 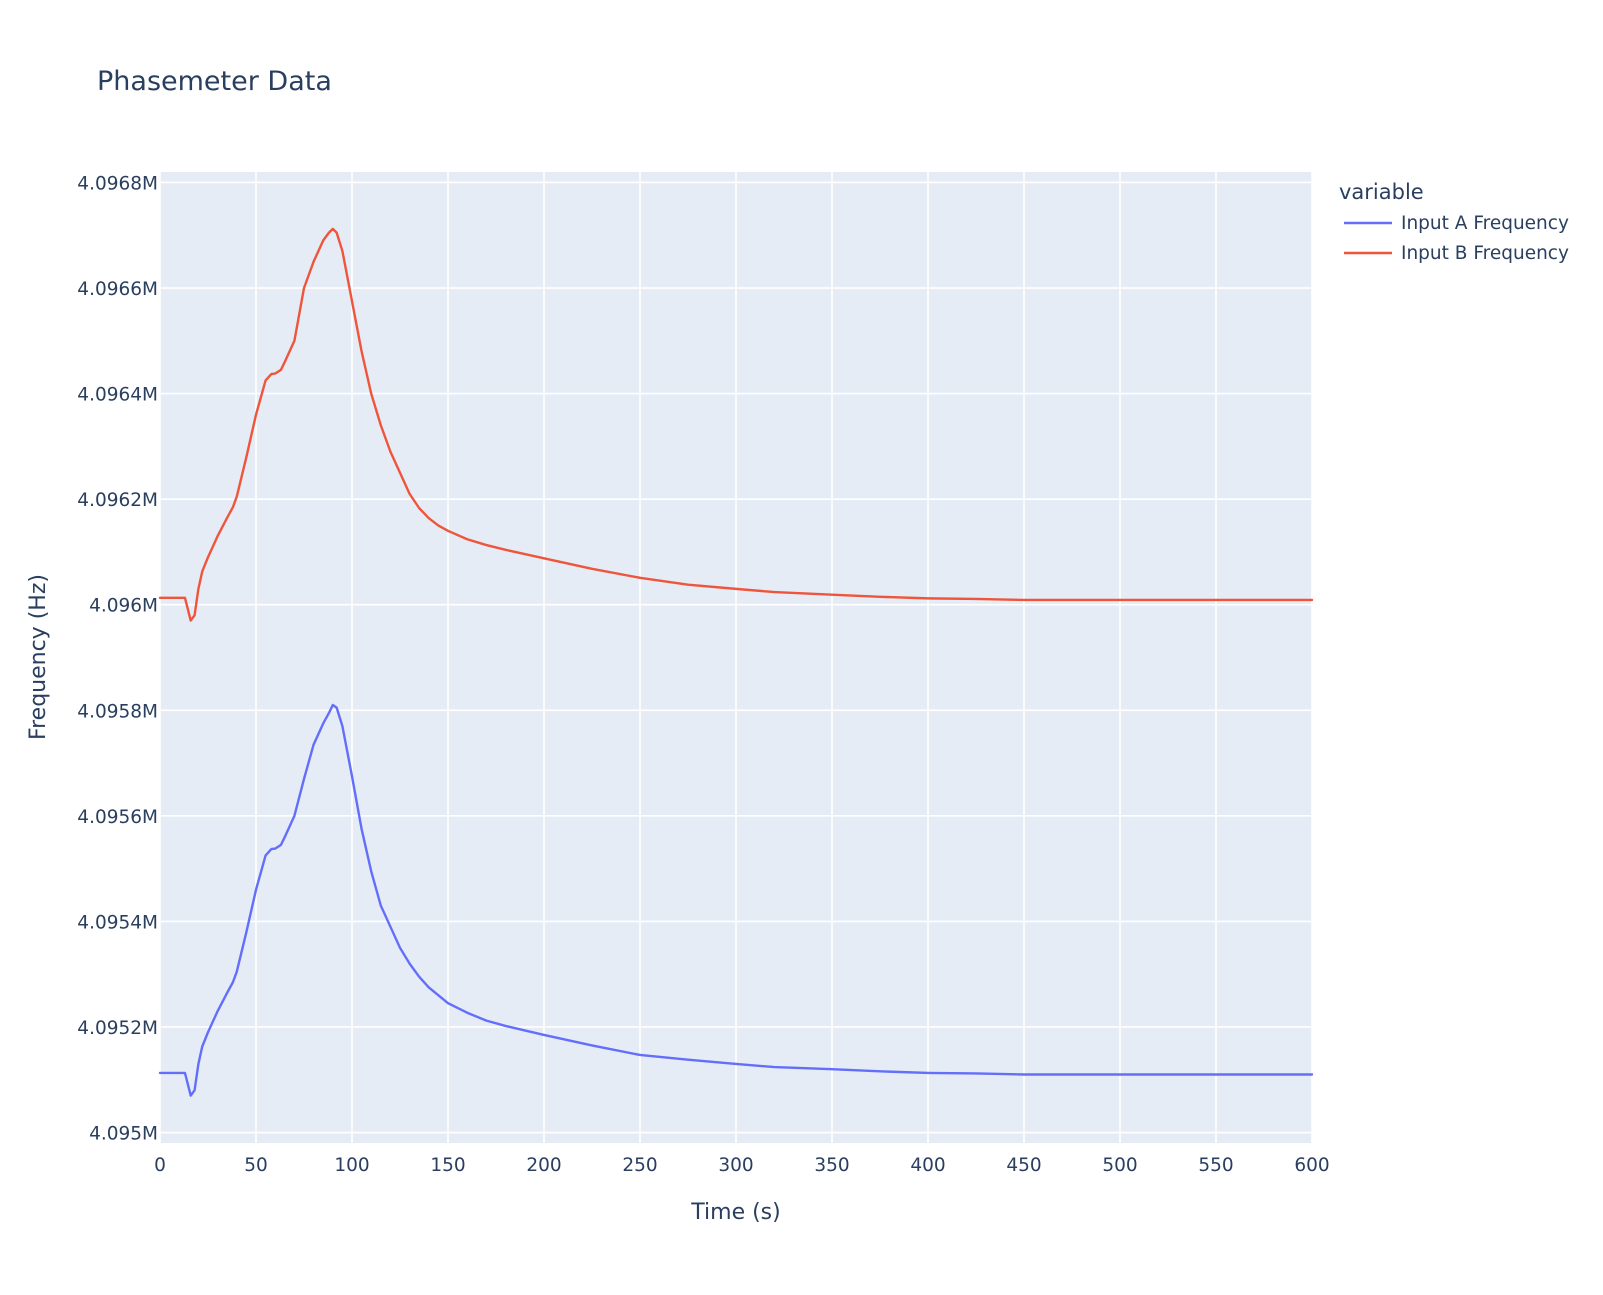 What do you see at coordinates (117, 922) in the screenshot?
I see `y-tick-label: 4.0954M` at bounding box center [117, 922].